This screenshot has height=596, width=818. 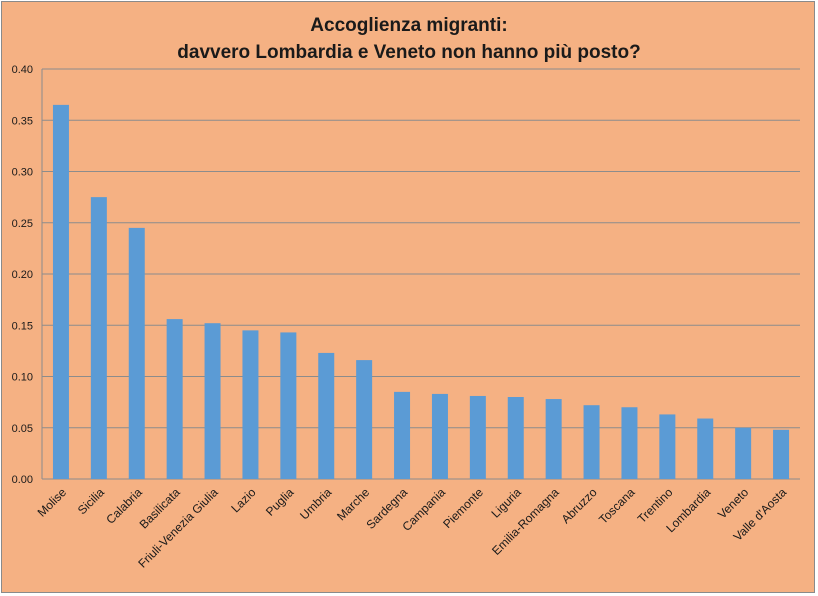 I want to click on x-tick-label: Emilia-Romagna, so click(x=525, y=521).